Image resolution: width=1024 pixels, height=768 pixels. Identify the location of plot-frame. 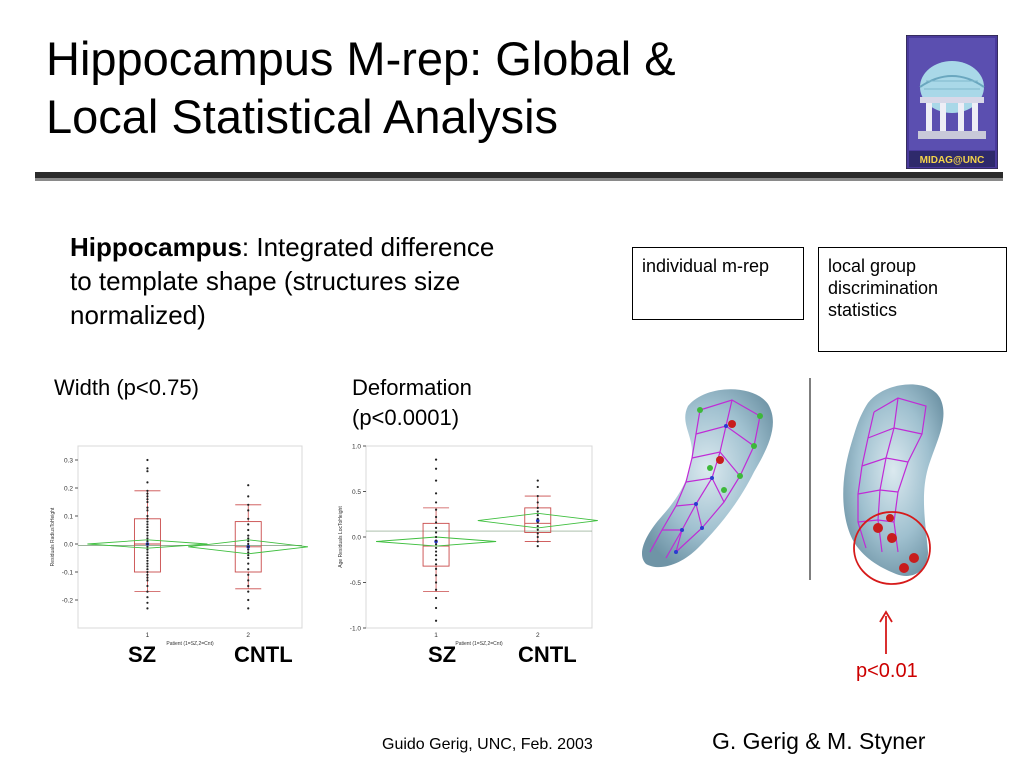
(190, 537).